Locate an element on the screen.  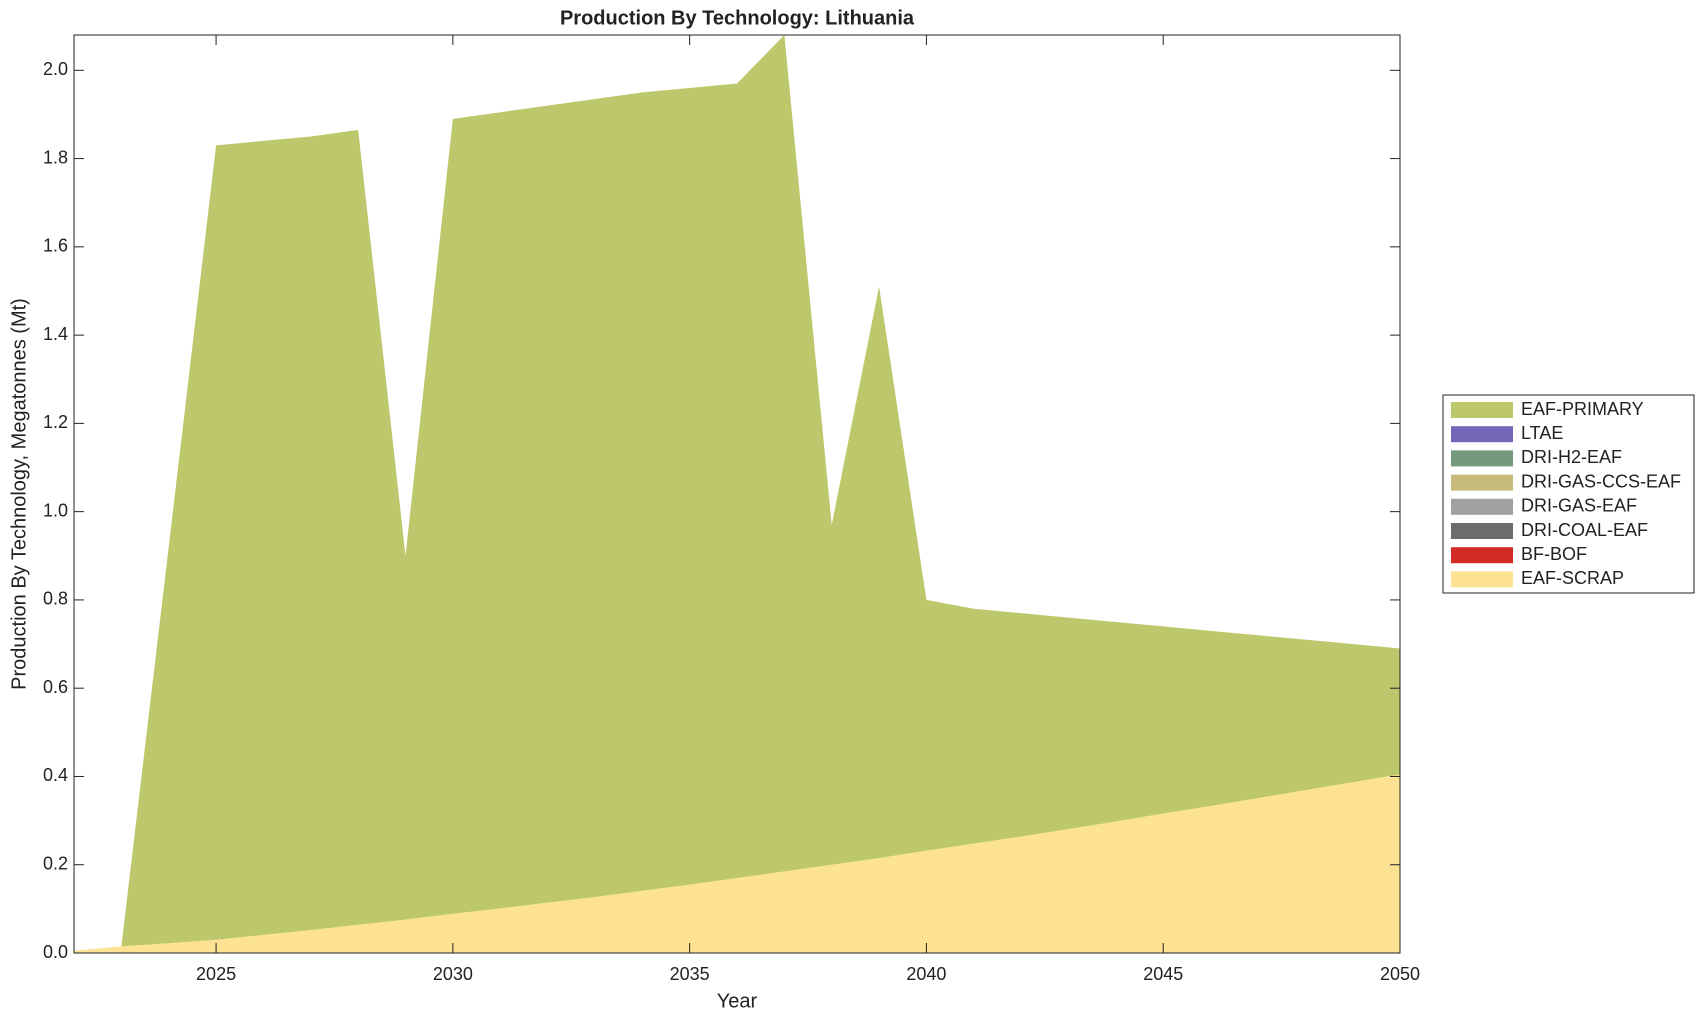
y-tick-label: 0.0 is located at coordinates (55, 952).